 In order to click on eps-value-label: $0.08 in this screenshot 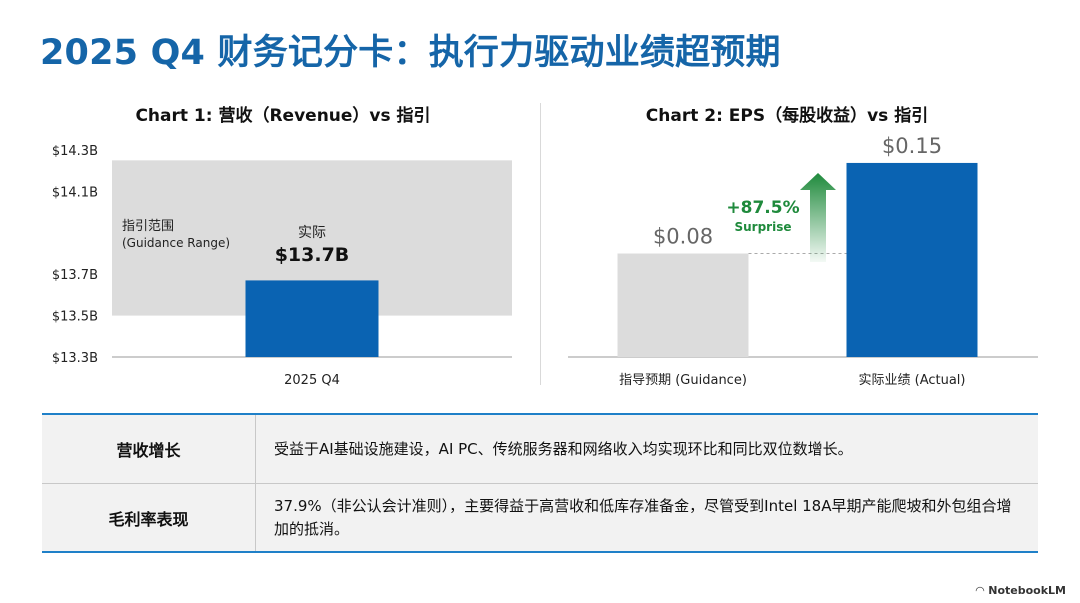, I will do `click(683, 237)`.